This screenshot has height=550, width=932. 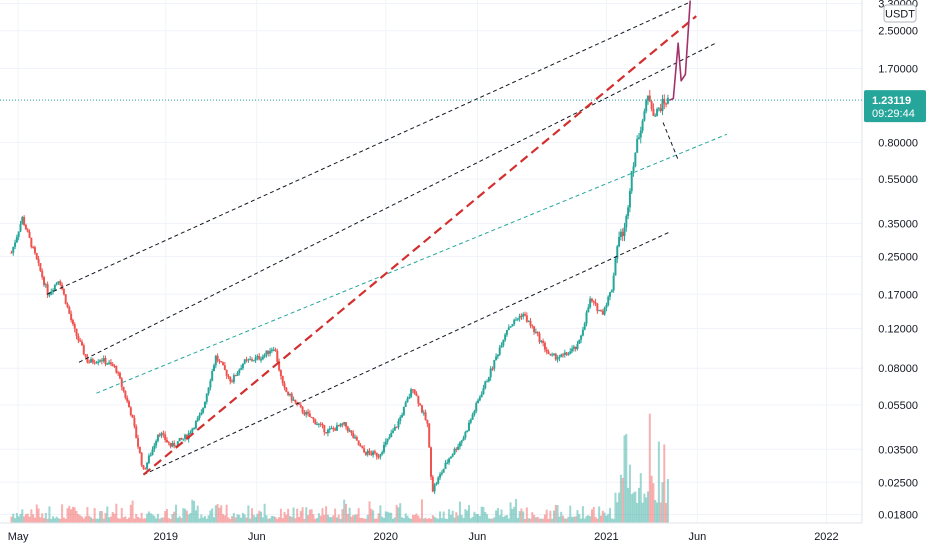 What do you see at coordinates (680, 50) in the screenshot?
I see `projection-path` at bounding box center [680, 50].